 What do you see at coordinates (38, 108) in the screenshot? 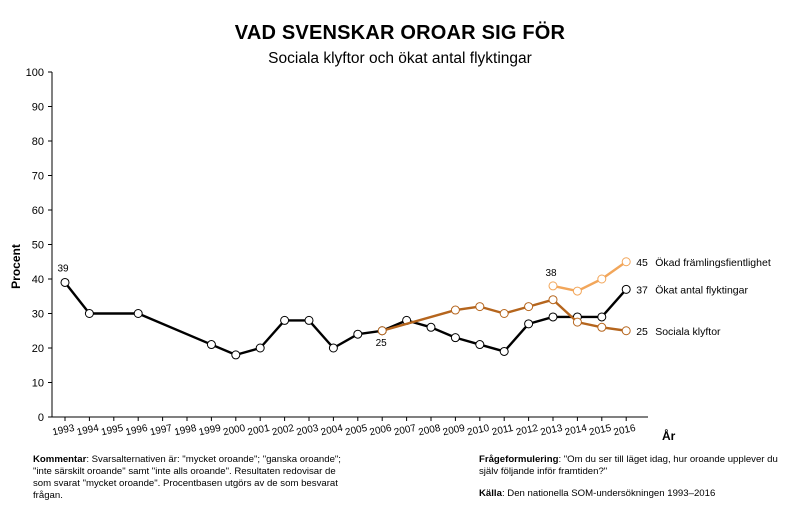
I see `y-tick-label: 90` at bounding box center [38, 108].